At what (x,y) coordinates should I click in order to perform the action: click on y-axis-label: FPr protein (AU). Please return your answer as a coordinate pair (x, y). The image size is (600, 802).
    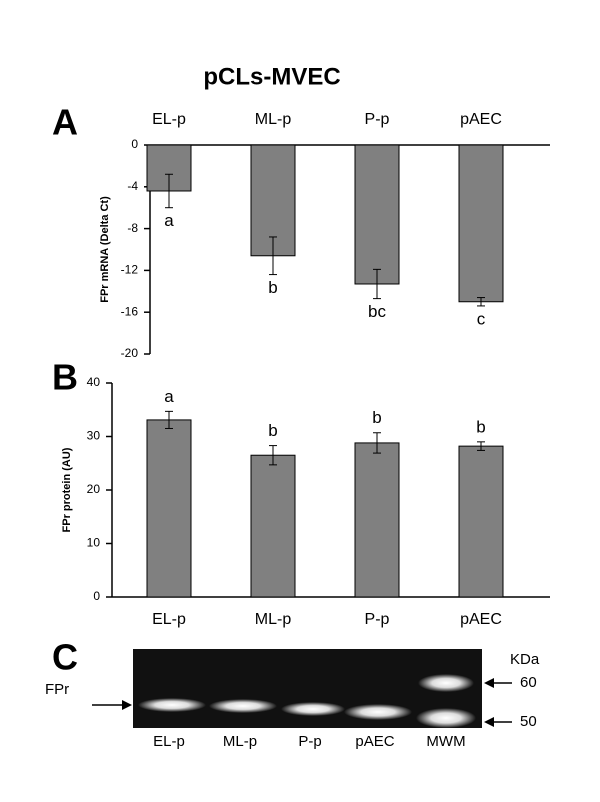
    Looking at the image, I should click on (67, 489).